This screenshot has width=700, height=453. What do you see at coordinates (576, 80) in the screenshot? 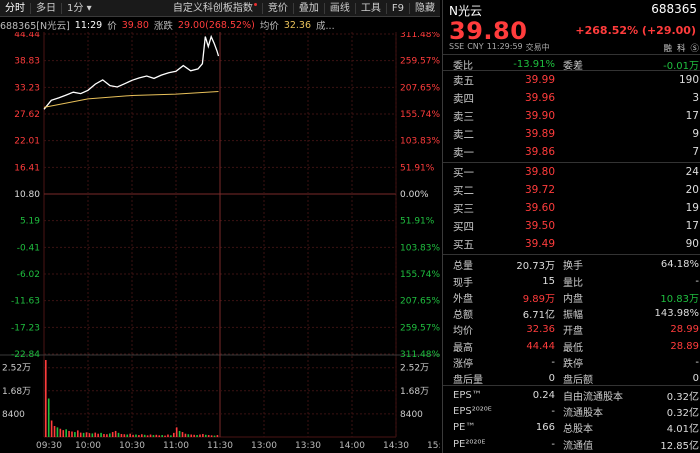
I see `ask-row: 卖五 39.99 190` at bounding box center [576, 80].